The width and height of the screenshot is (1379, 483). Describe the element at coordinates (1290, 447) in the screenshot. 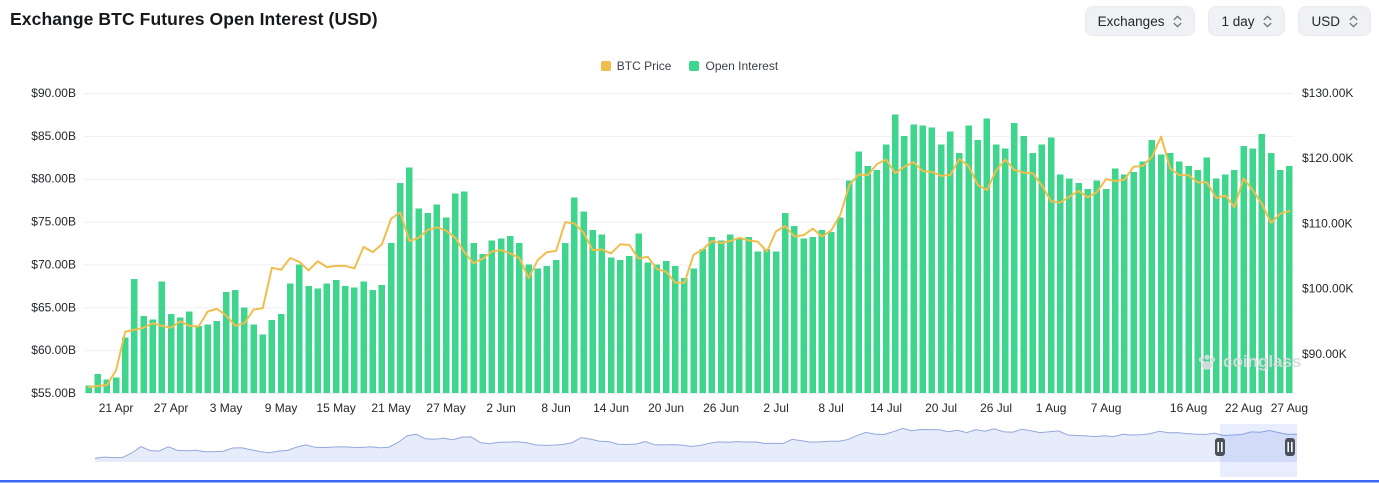

I see `navigator-right-handle` at that location.